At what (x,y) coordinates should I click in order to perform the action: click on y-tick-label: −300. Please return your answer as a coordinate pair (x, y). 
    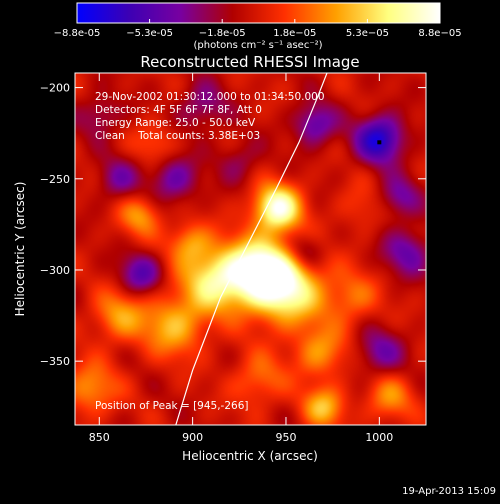
    Looking at the image, I should click on (55, 270).